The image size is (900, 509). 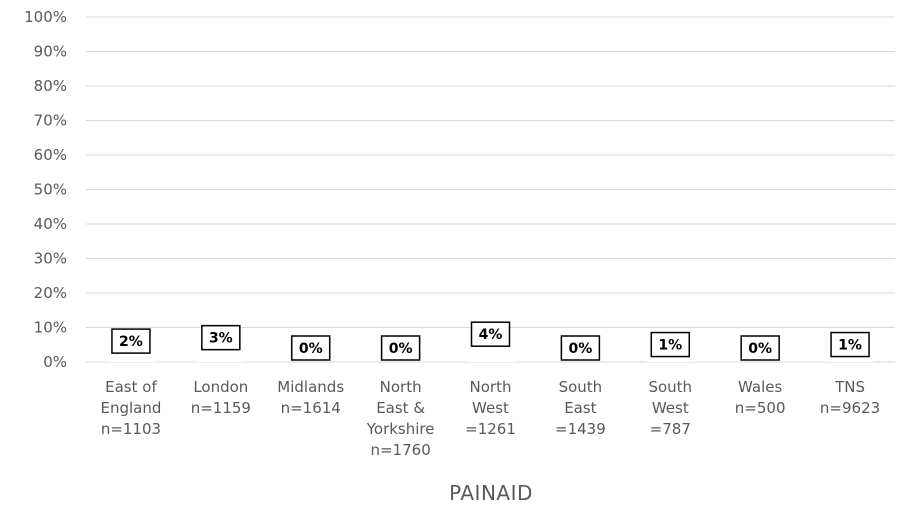 I want to click on data-label: 3%, so click(x=221, y=337).